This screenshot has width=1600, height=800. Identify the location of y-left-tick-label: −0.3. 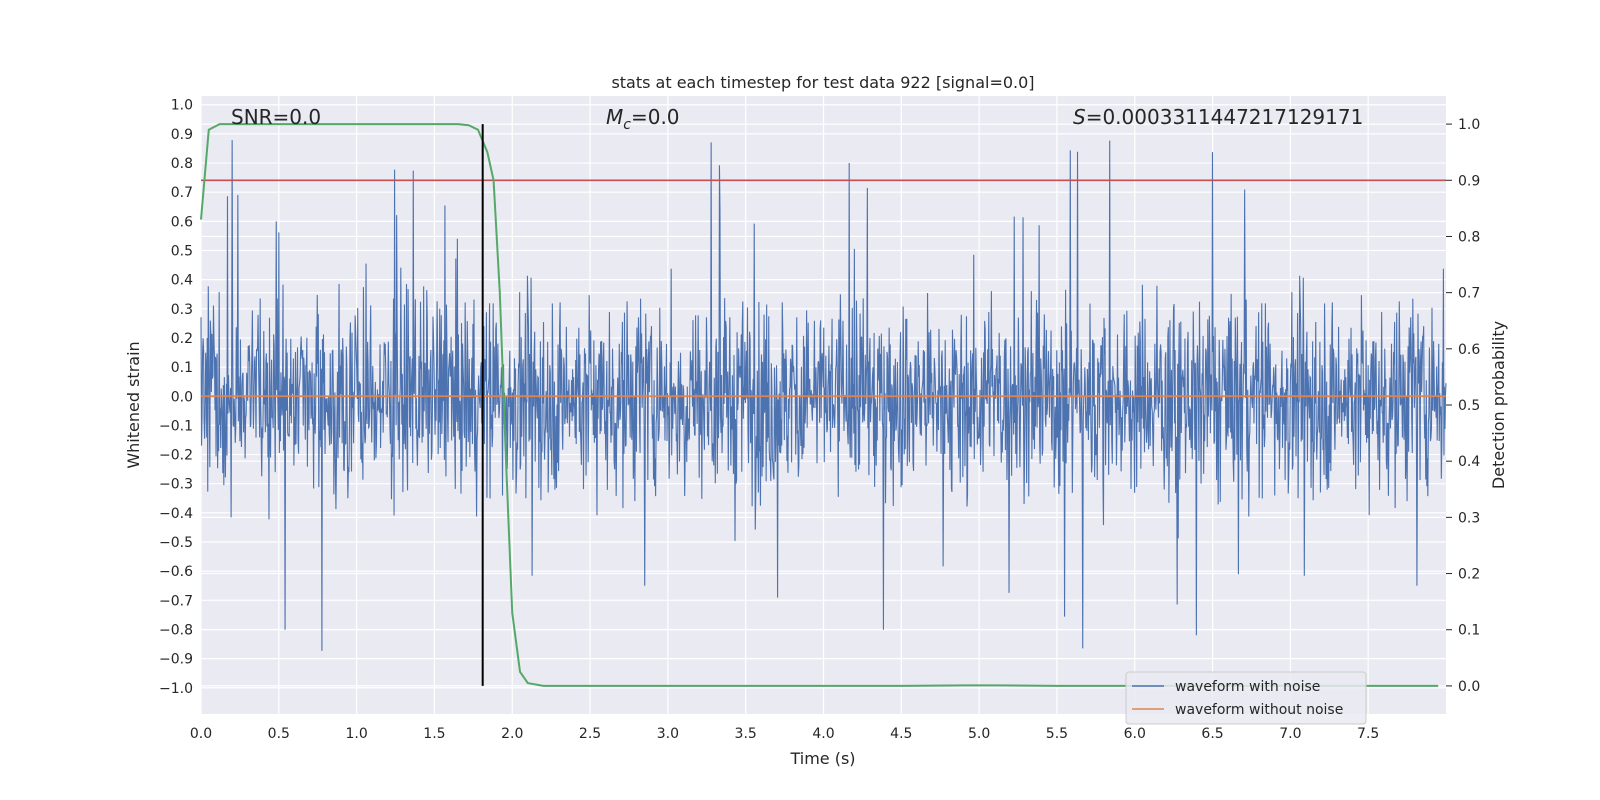
(176, 485).